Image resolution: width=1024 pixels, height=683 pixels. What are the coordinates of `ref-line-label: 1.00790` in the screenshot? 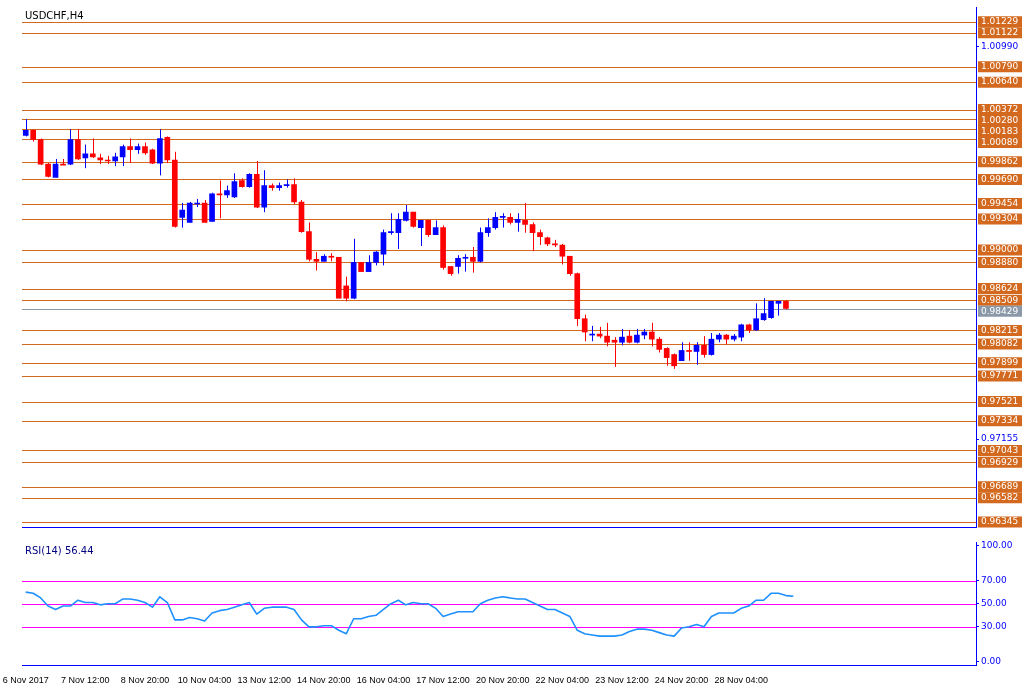 It's located at (1000, 66).